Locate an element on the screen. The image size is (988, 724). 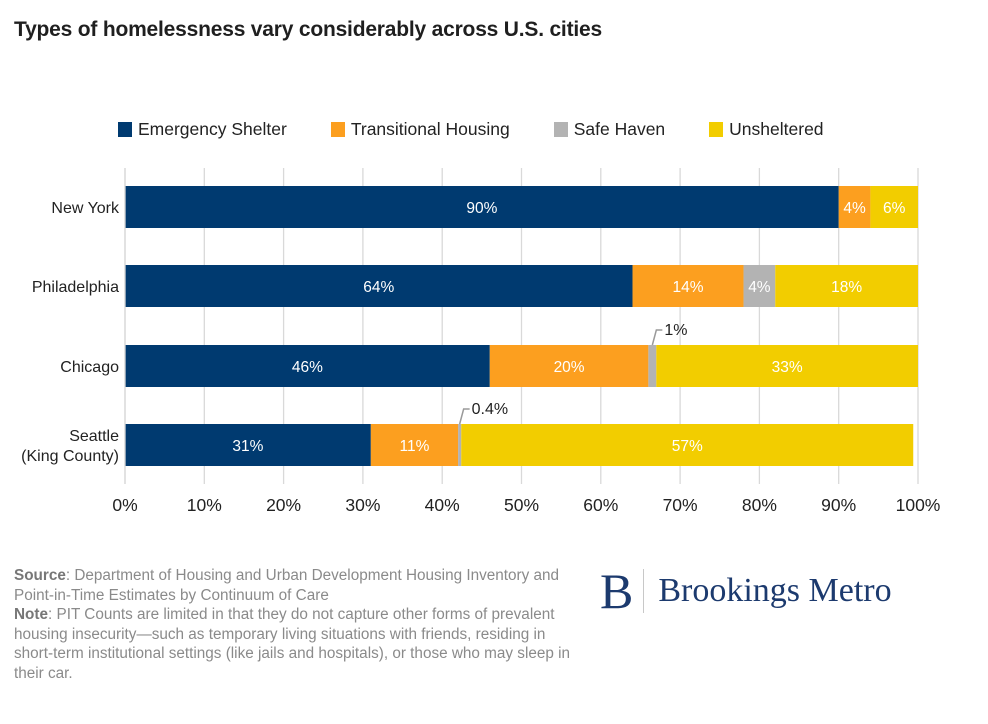
data-label: 20% is located at coordinates (569, 367).